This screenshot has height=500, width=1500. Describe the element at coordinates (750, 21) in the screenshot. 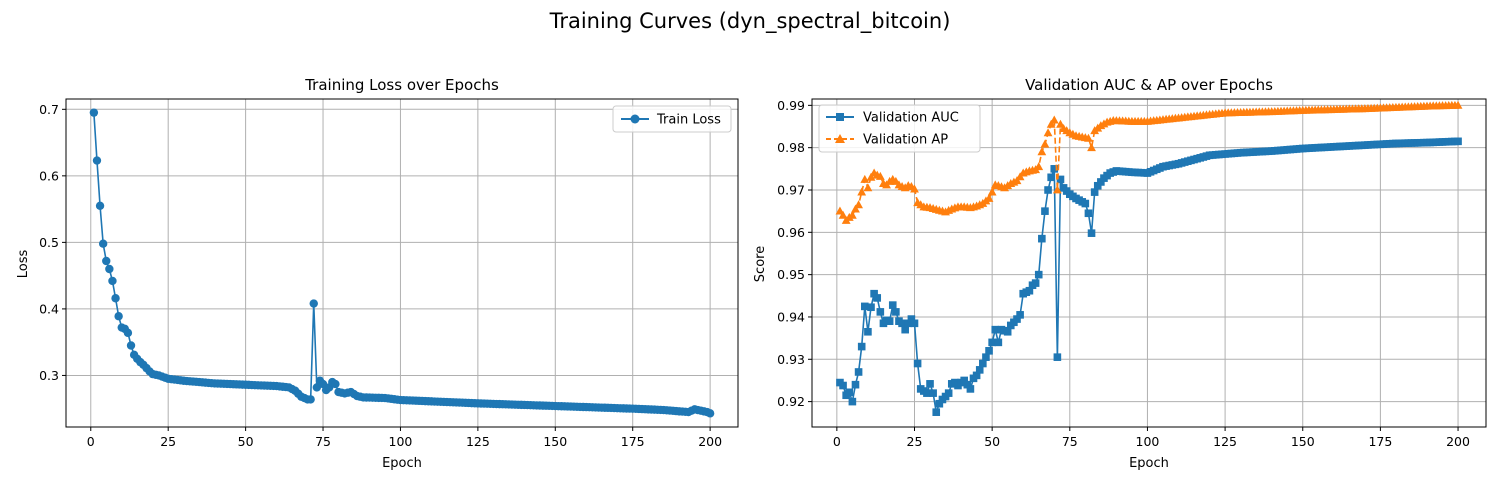

I see `figure-suptitle: Training Curves (dyn_spectral_bitcoin)` at that location.